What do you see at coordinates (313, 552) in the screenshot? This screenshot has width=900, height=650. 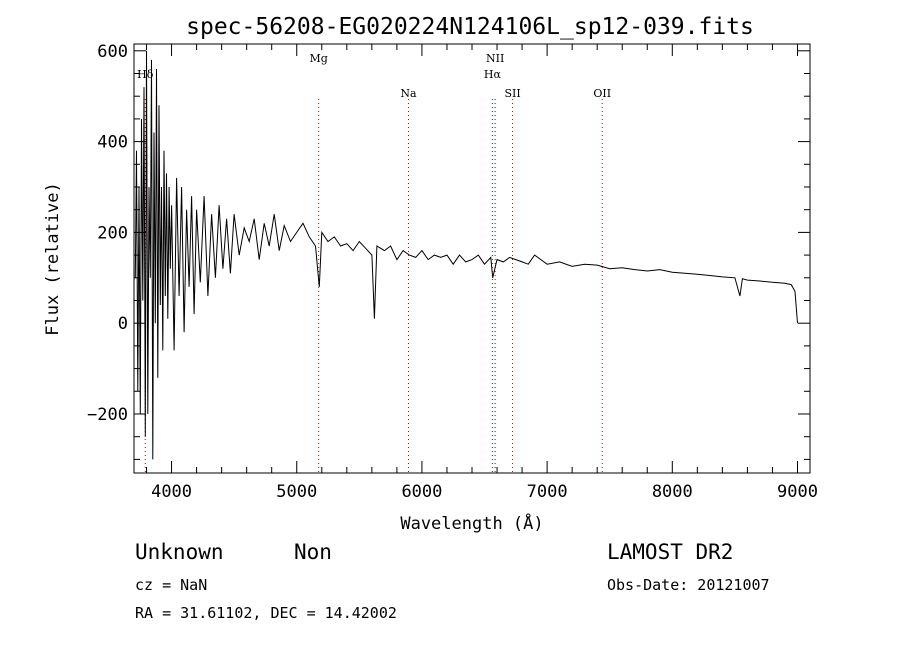 I see `spectral-subclass: Non` at bounding box center [313, 552].